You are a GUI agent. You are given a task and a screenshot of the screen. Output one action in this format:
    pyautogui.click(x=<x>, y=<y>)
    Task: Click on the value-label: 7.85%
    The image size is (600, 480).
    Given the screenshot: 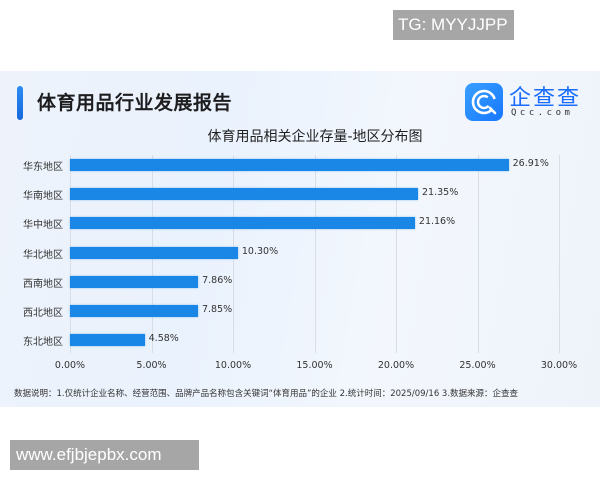 What is the action you would take?
    pyautogui.click(x=217, y=309)
    